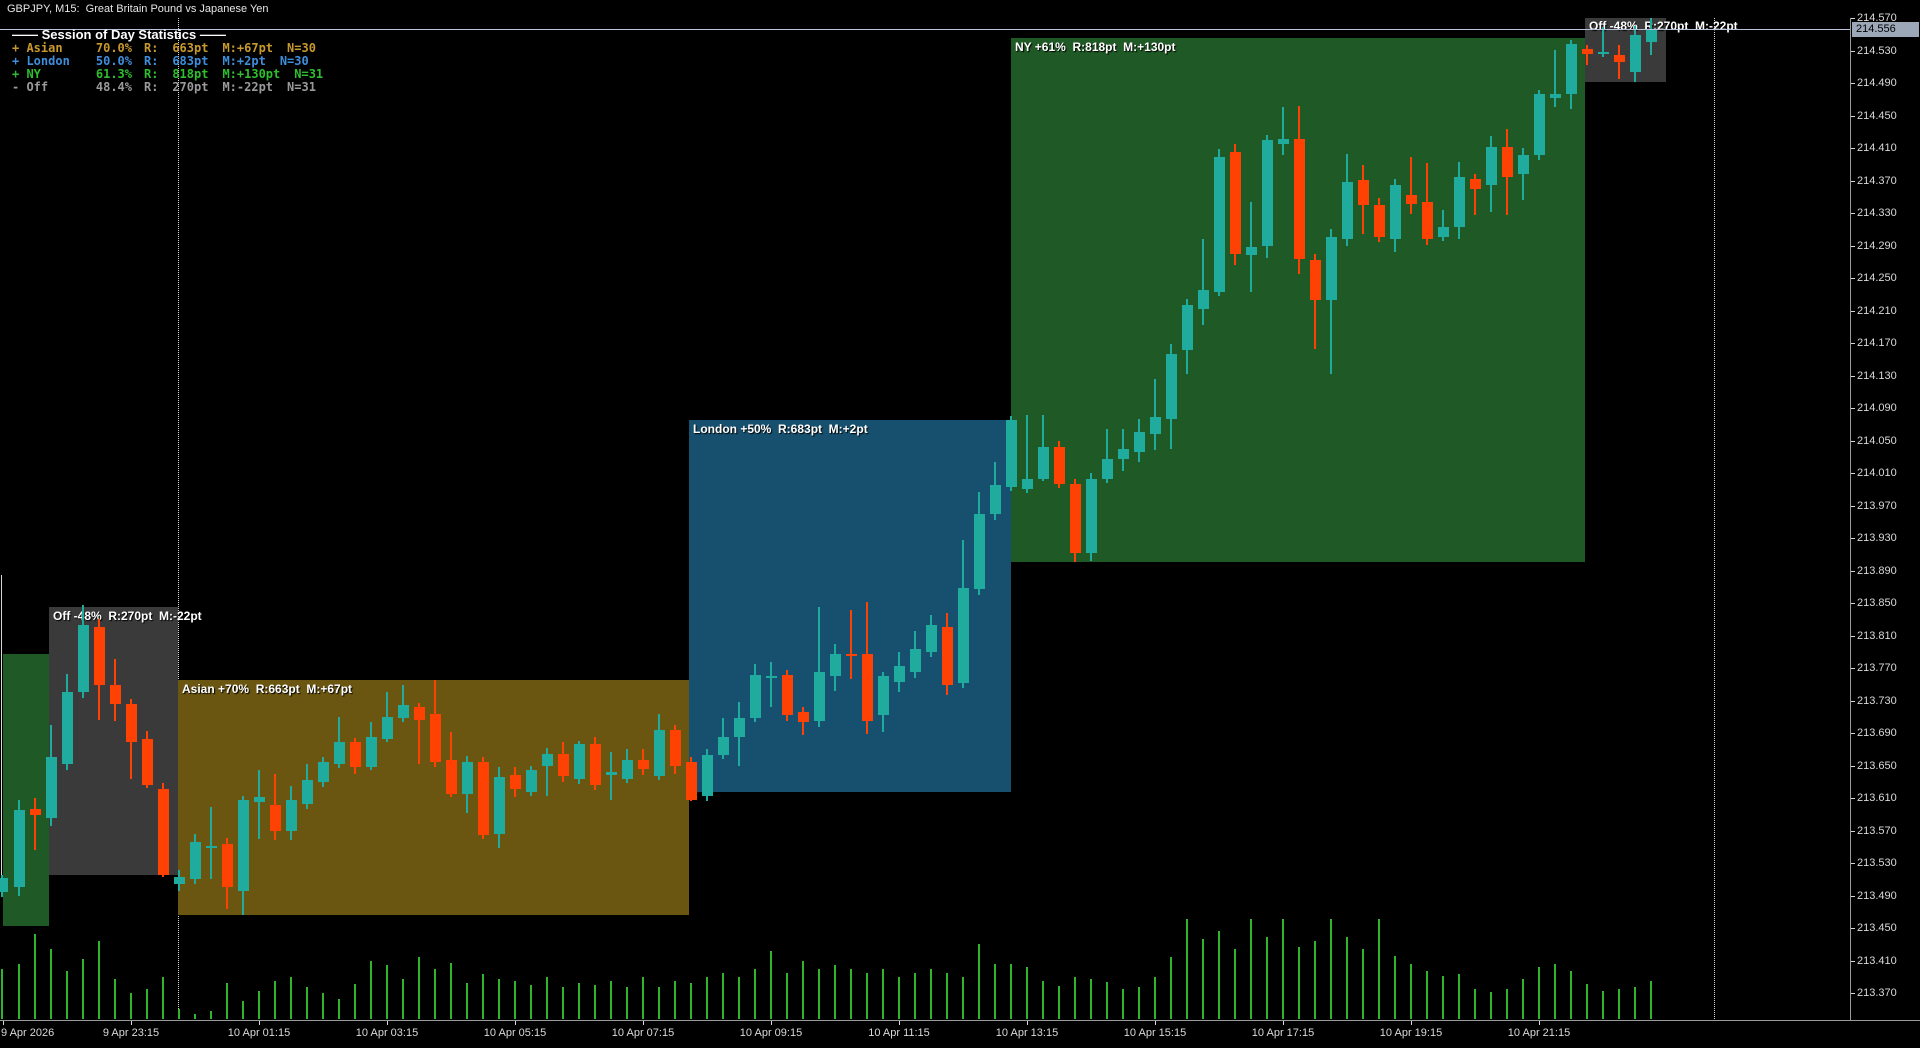  I want to click on stats-row-off: - Off 48.4% R: 270pt M:-22pt N=31, so click(167, 87).